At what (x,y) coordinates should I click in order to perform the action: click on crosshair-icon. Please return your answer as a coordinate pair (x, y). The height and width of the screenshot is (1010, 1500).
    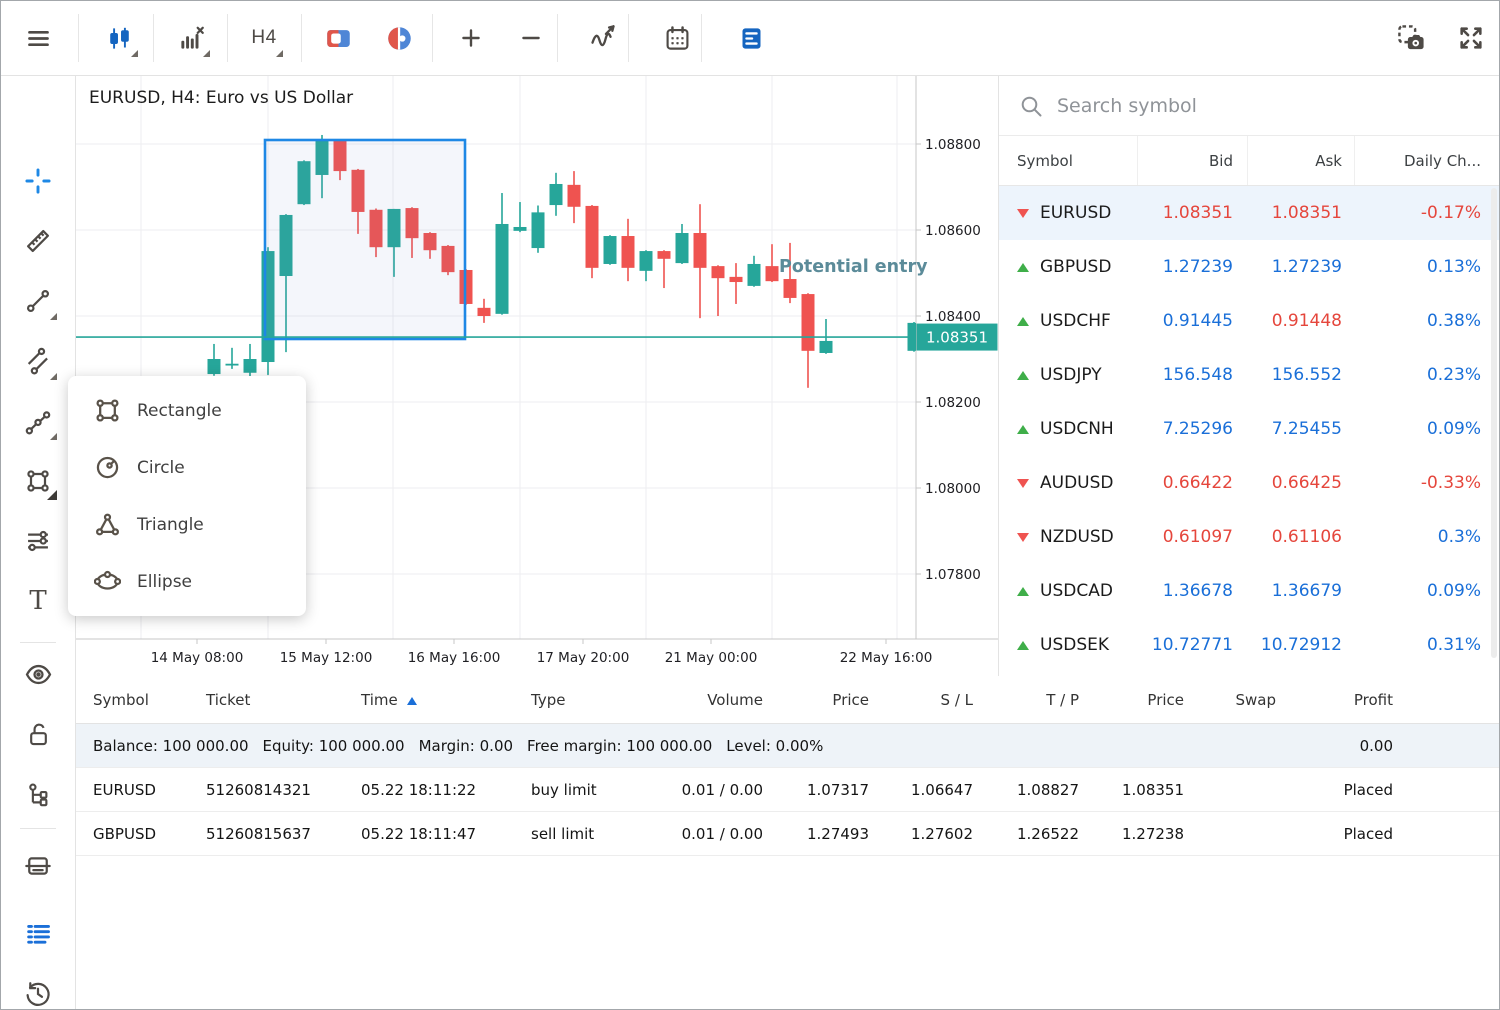
    Looking at the image, I should click on (38, 181).